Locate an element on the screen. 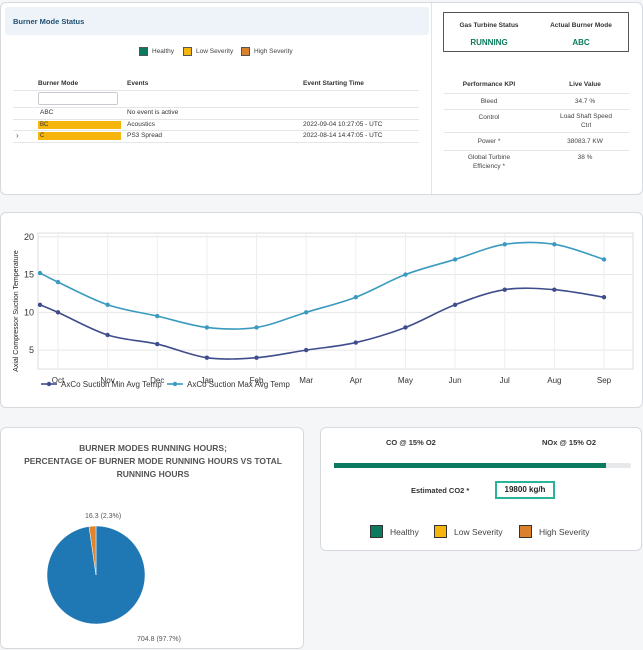 The height and width of the screenshot is (650, 643). burner-mode-title: Burner Mode Status is located at coordinates (49, 21).